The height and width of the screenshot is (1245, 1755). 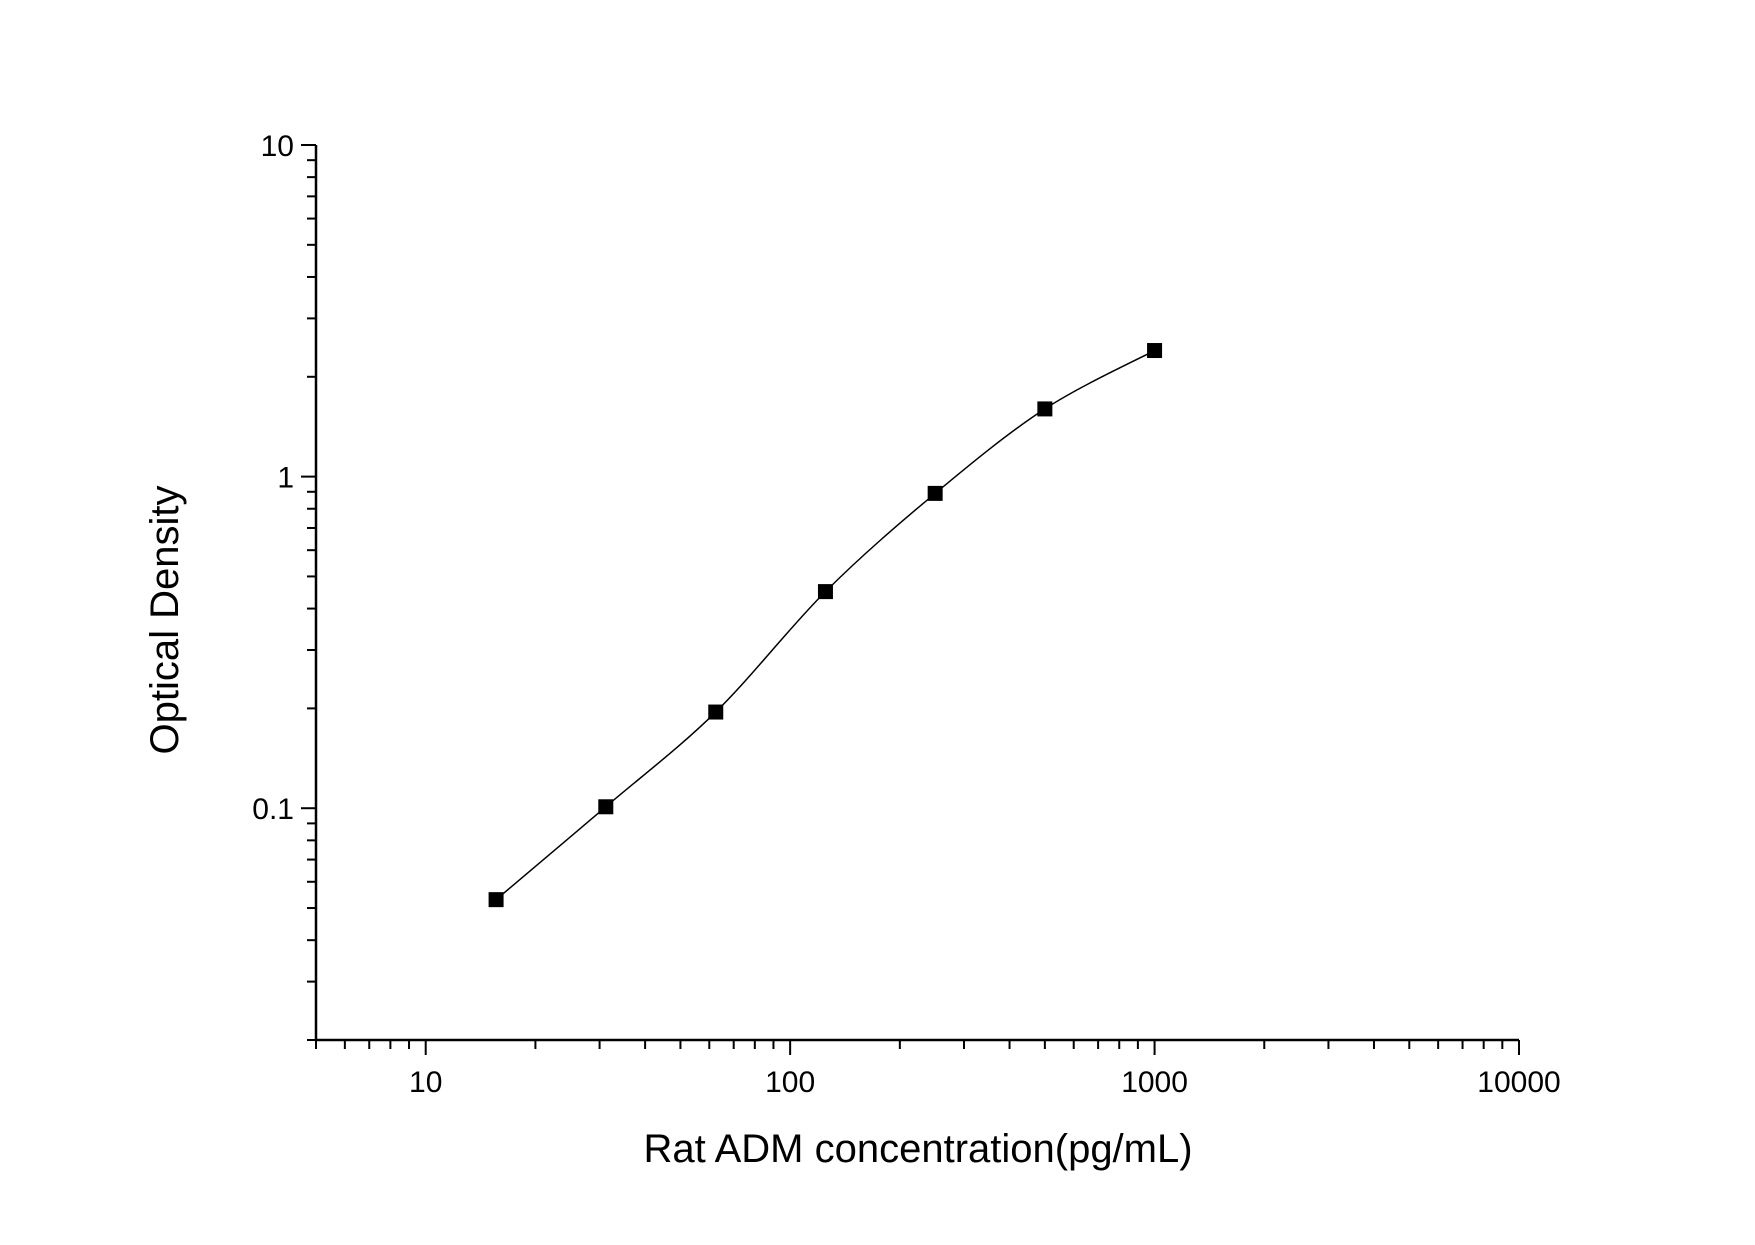 I want to click on y-axis-title: Optical Density, so click(x=165, y=620).